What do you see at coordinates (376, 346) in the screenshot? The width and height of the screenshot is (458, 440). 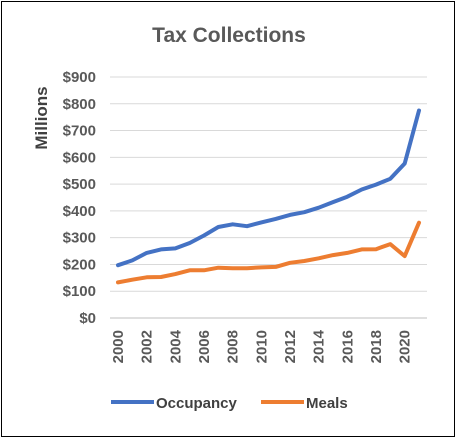 I see `x-tick-label: 2018` at bounding box center [376, 346].